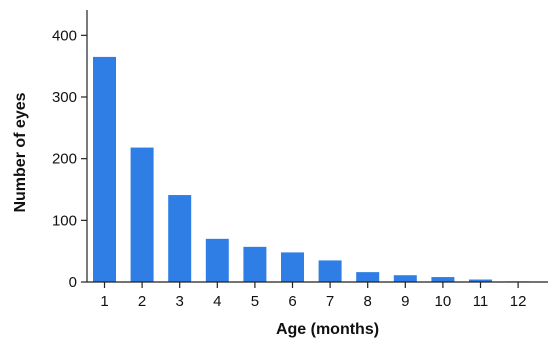 This screenshot has height=343, width=552. Describe the element at coordinates (64, 97) in the screenshot. I see `y-tick-label: 300` at that location.